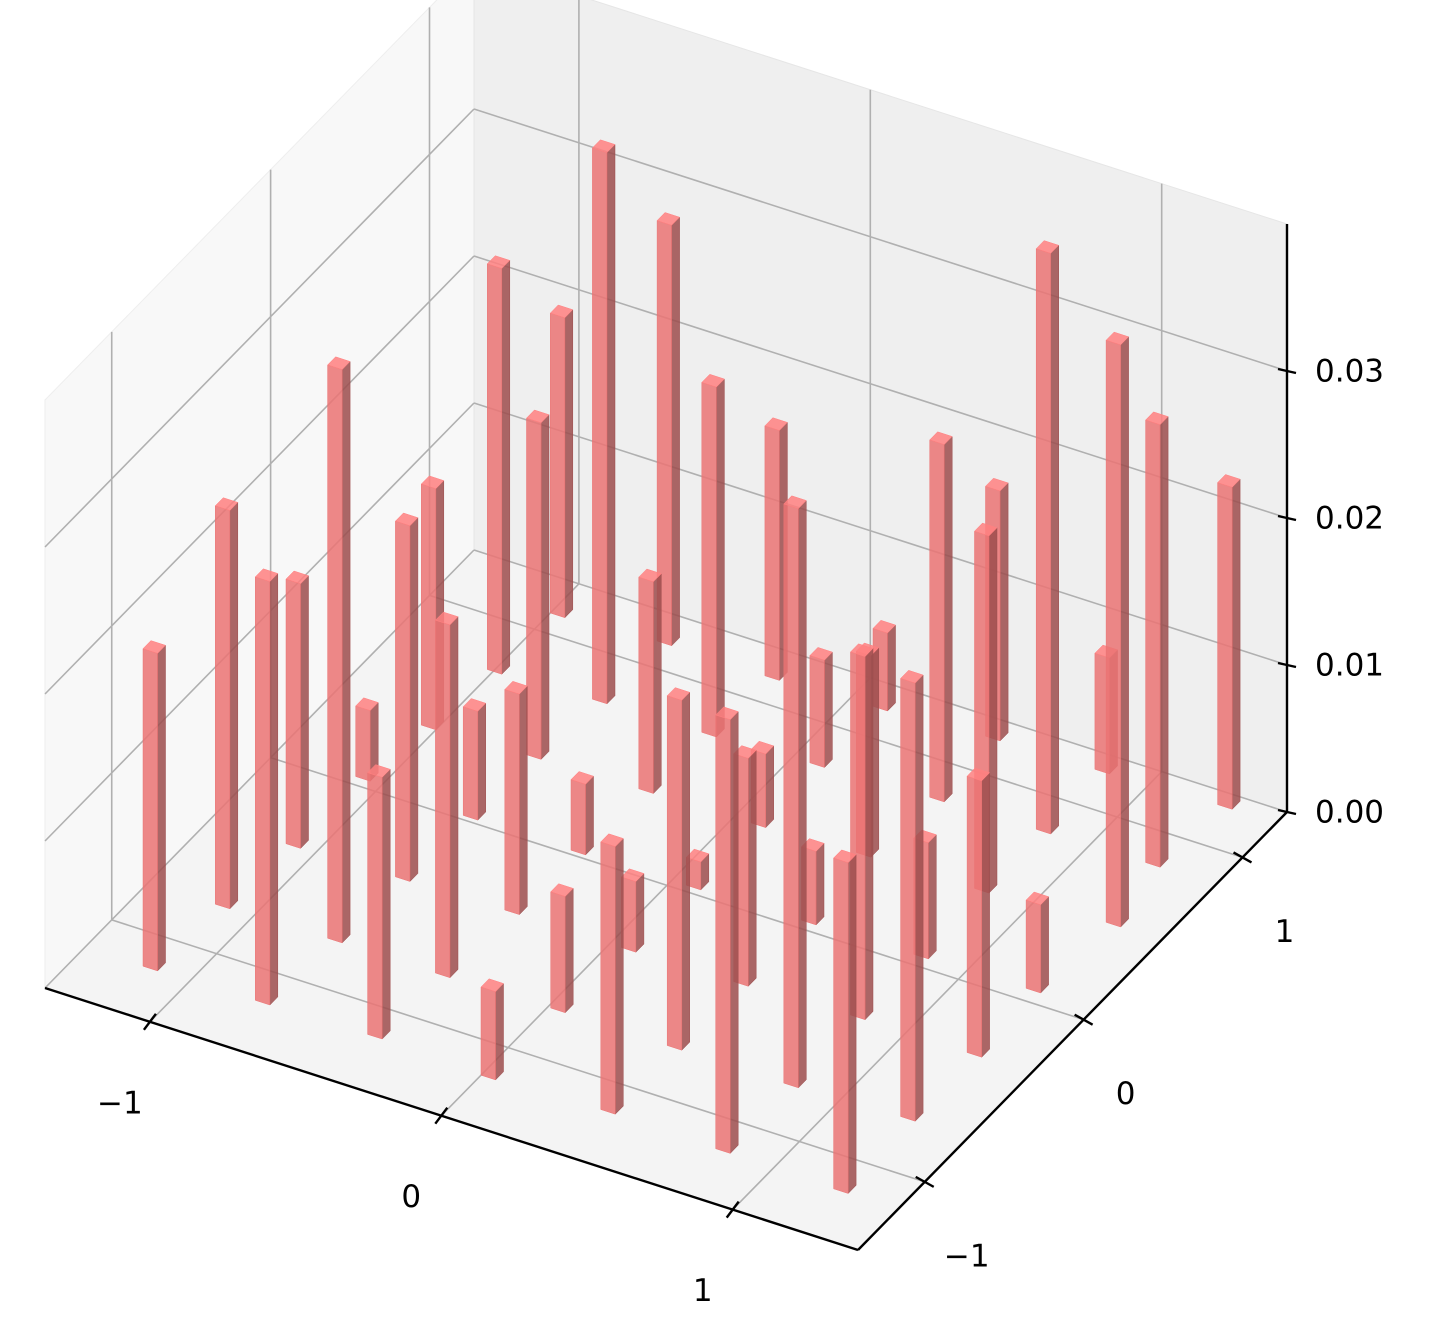 The height and width of the screenshot is (1327, 1443). I want to click on tick-label: 0.00, so click(1349, 813).